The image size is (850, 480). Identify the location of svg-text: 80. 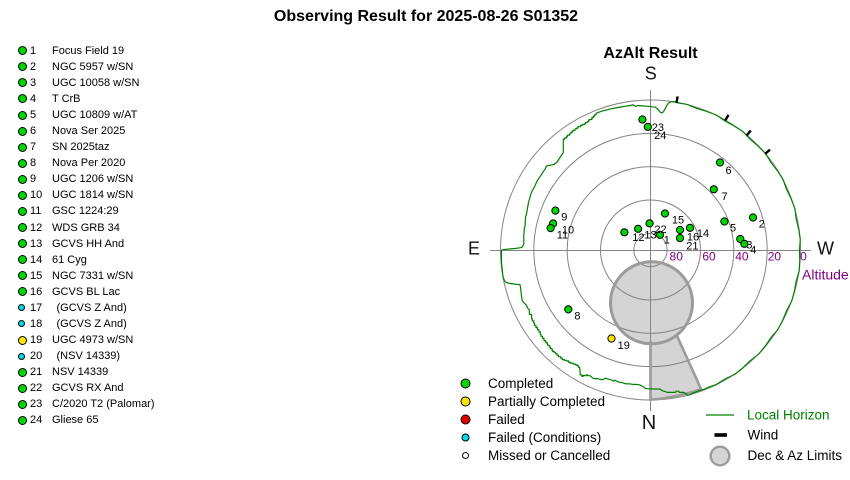
(677, 256).